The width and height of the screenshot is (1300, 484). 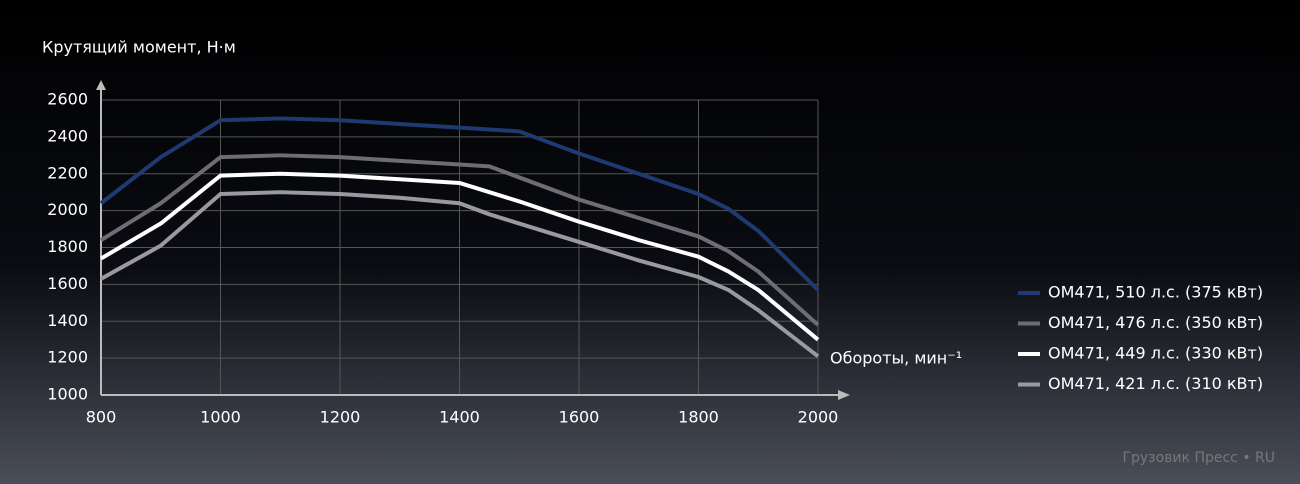 I want to click on legend-label: OM471, 449 л.с. (330 кВт), so click(x=1155, y=353).